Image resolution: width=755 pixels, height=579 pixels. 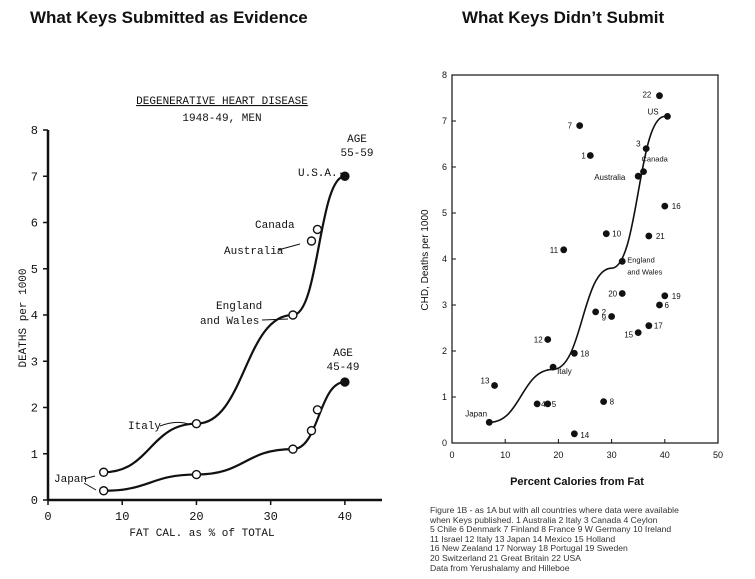 What do you see at coordinates (666, 305) in the screenshot?
I see `point-label: 6` at bounding box center [666, 305].